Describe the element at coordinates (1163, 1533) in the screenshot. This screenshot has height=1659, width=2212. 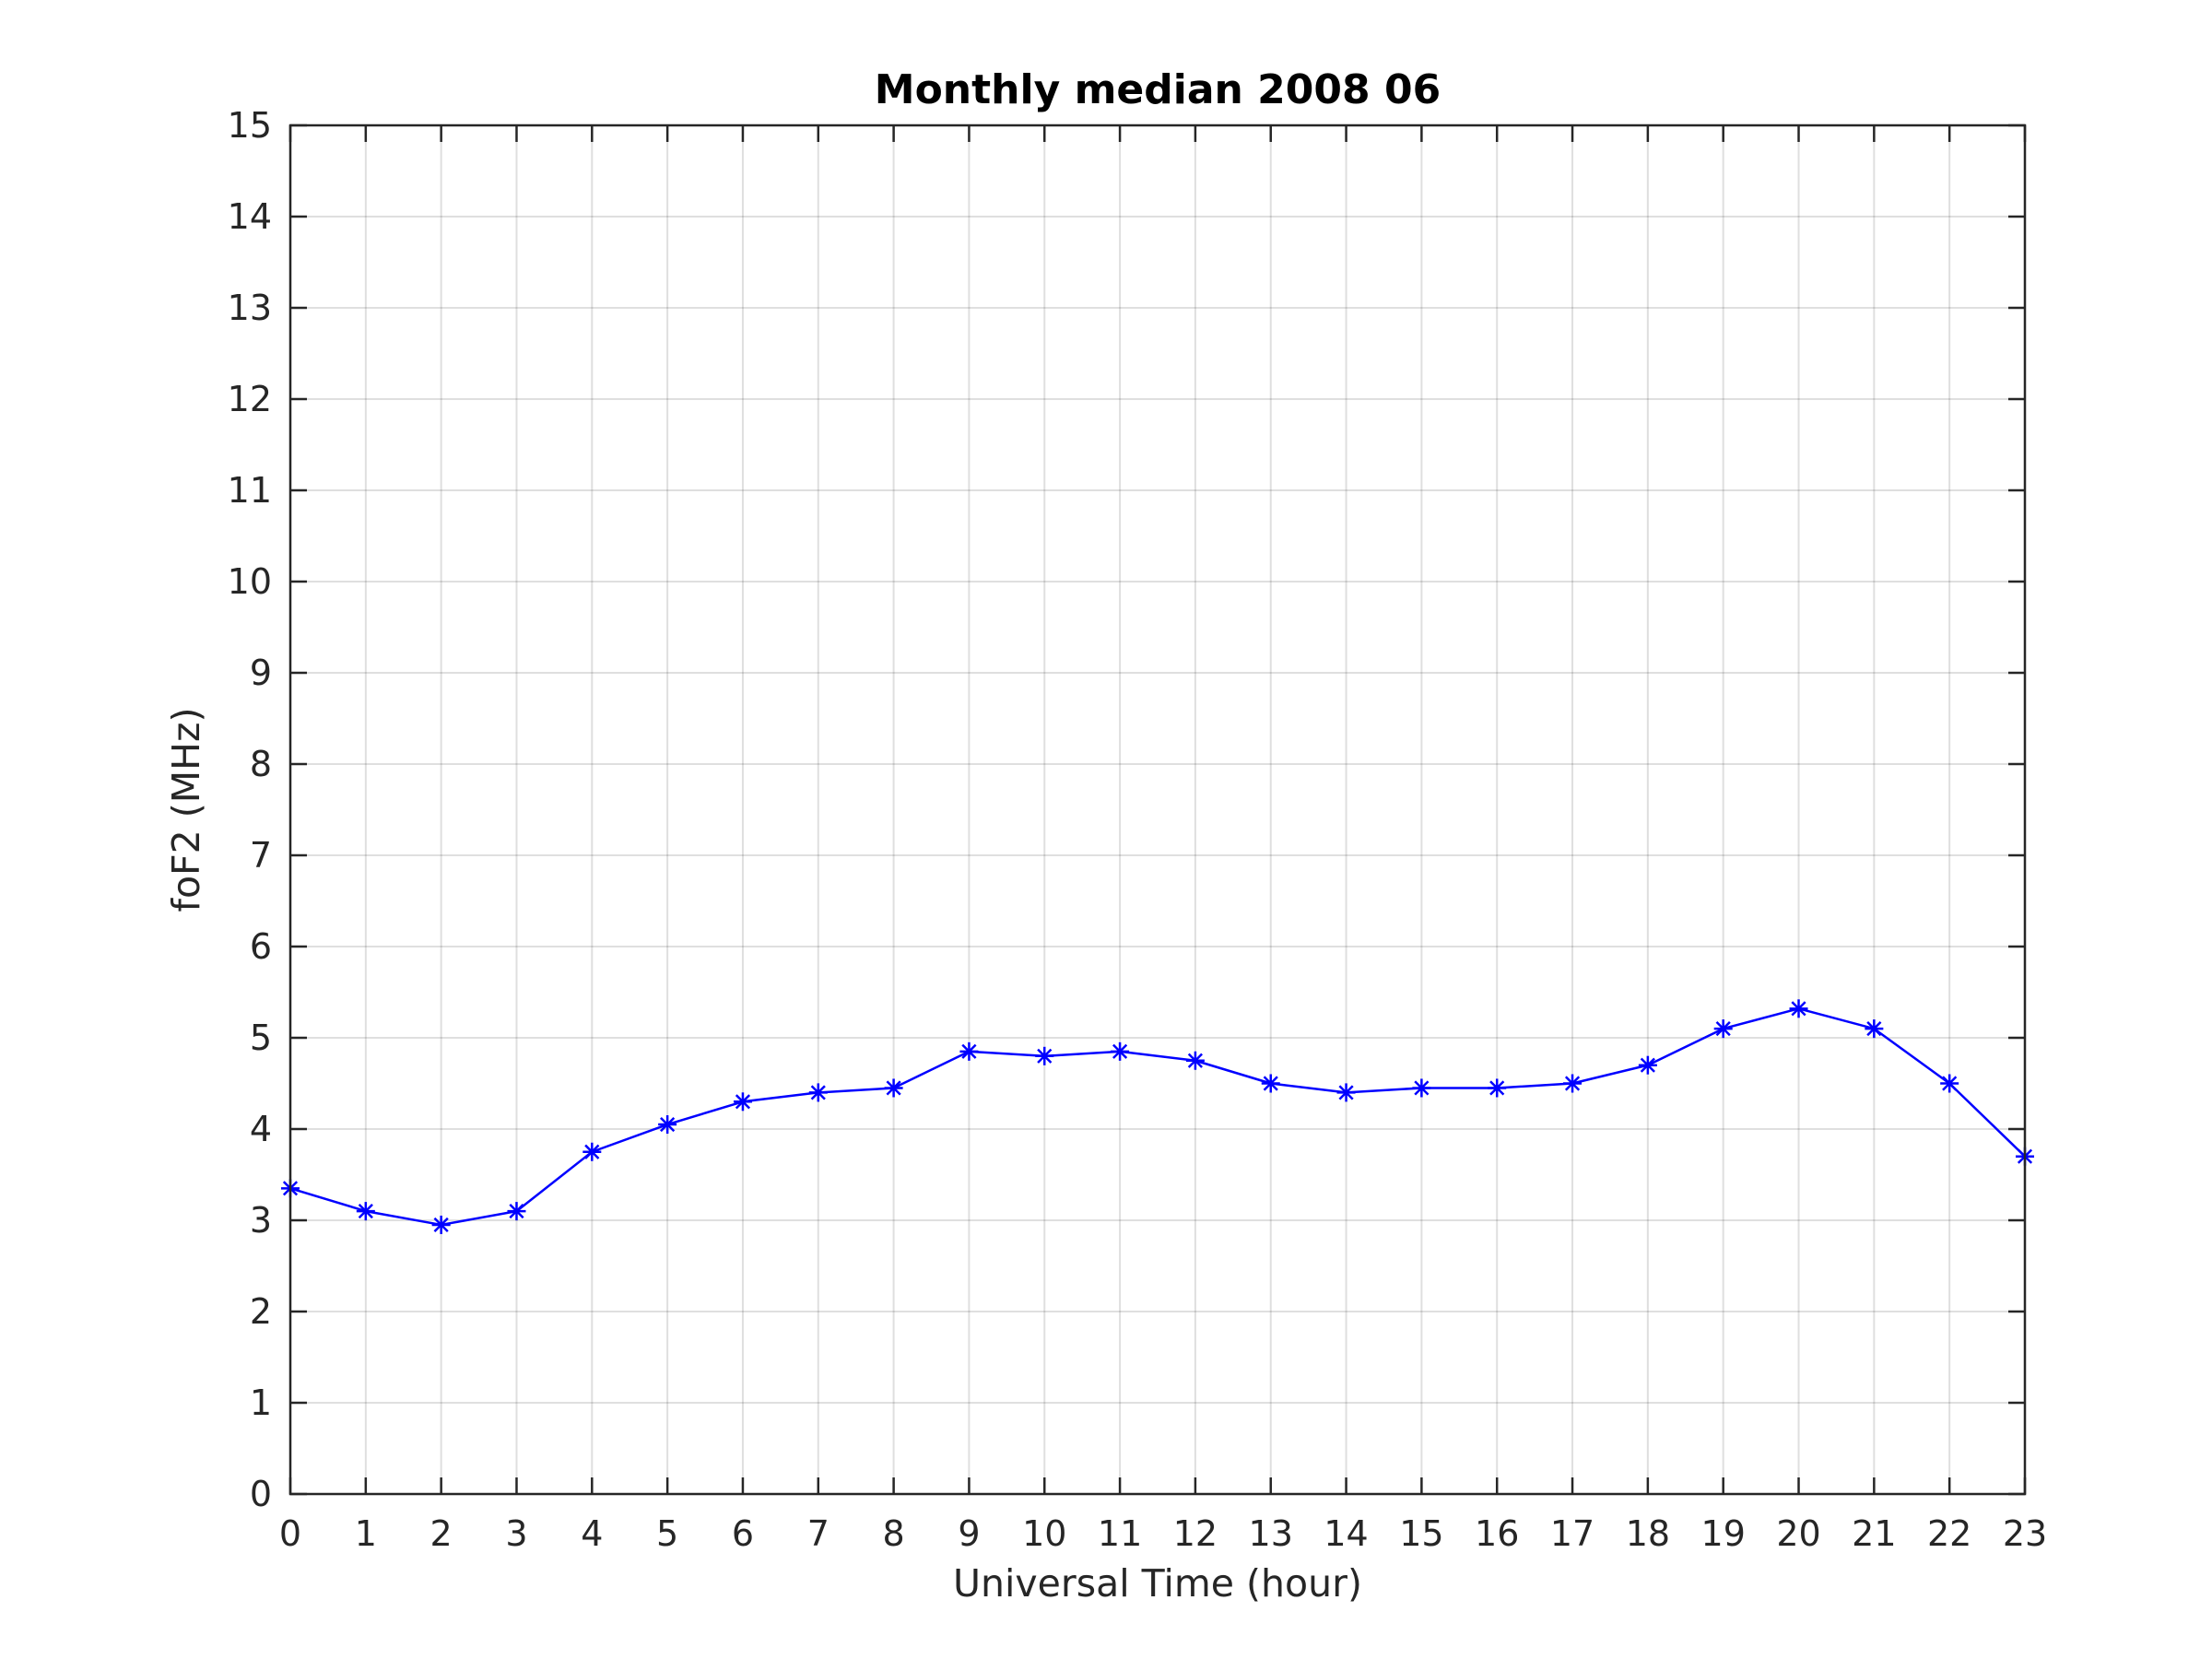
I see `x-tick-labels: 0 1 2 3 4 5 6 7 8 9 10 11 12 13 14 15 16 17 18 19 20 21 22 23` at that location.